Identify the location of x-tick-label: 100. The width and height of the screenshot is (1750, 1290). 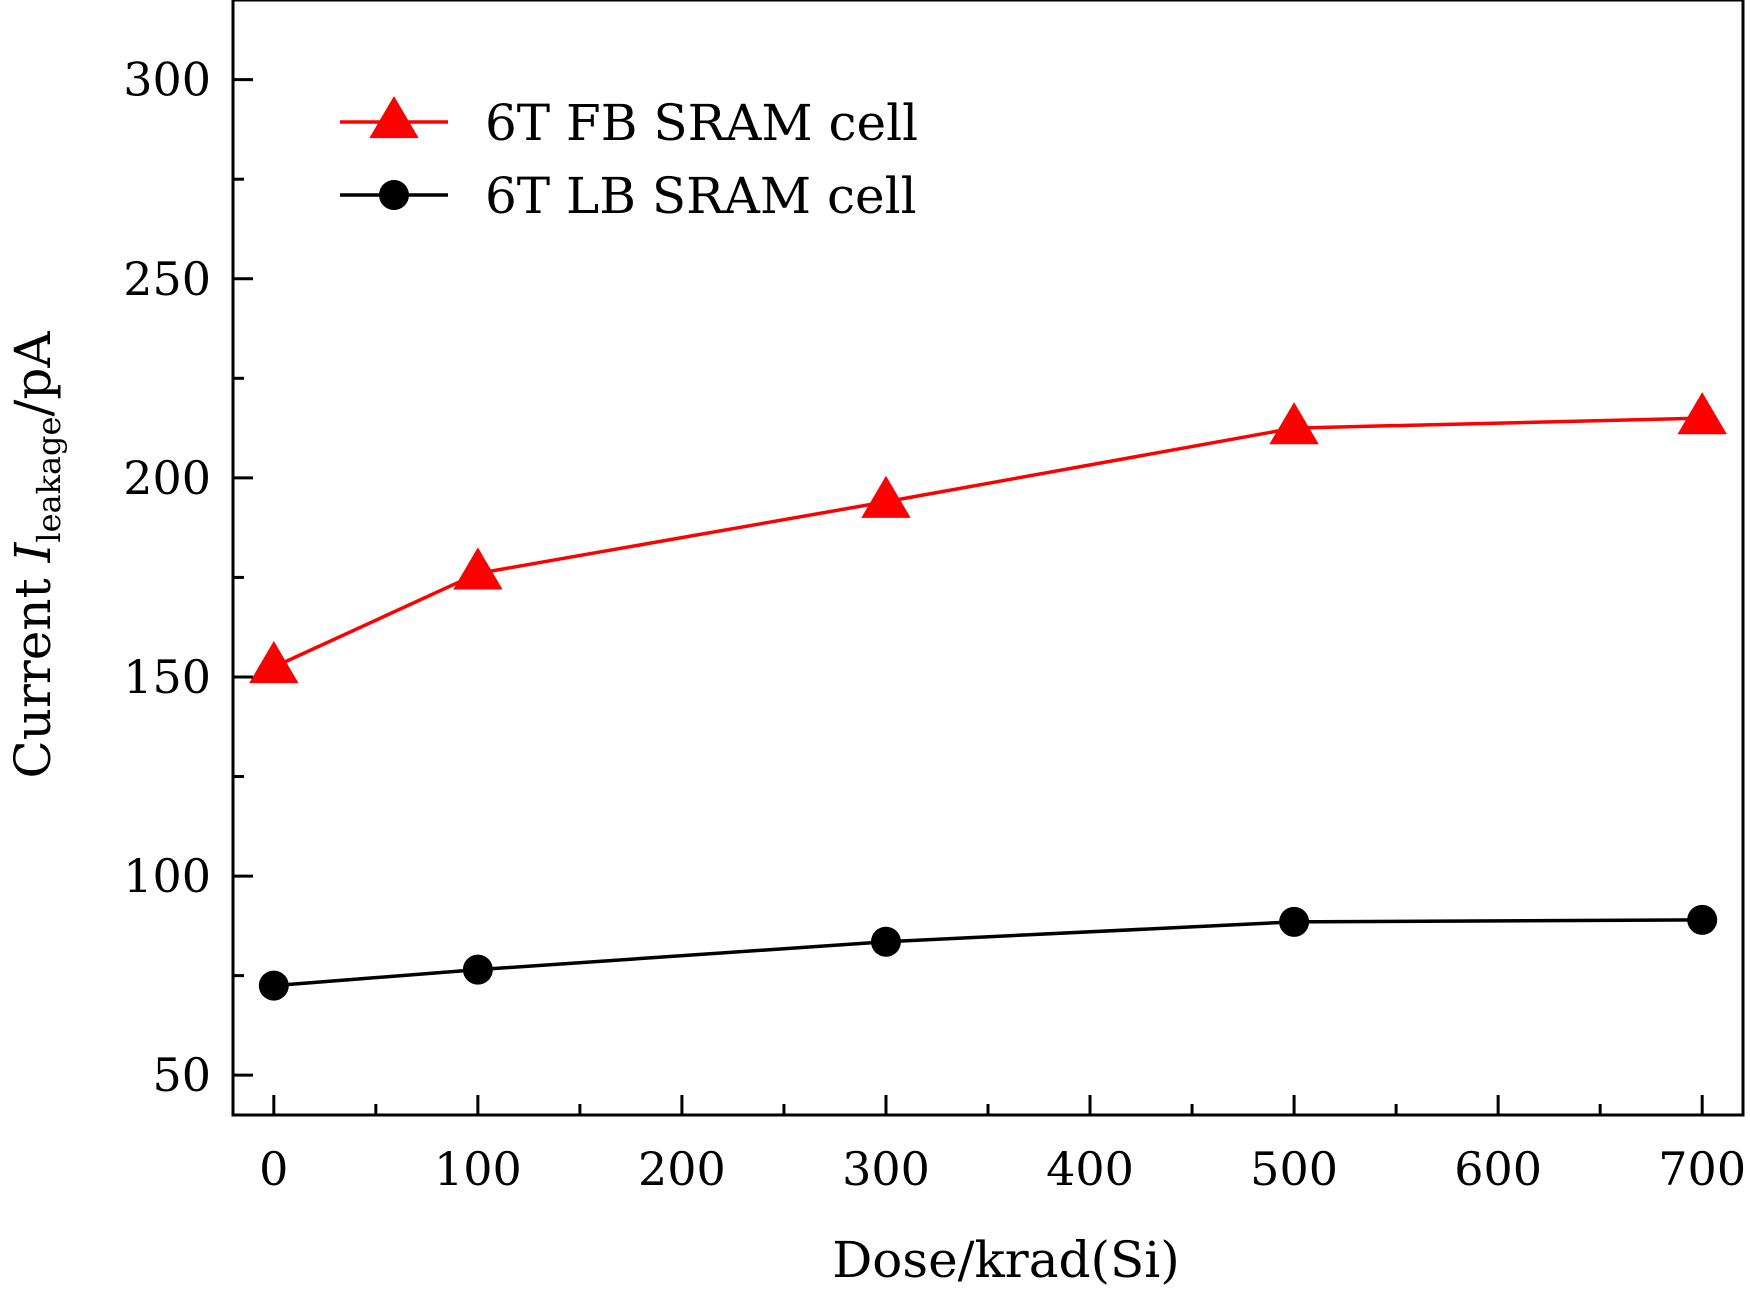
(478, 1169).